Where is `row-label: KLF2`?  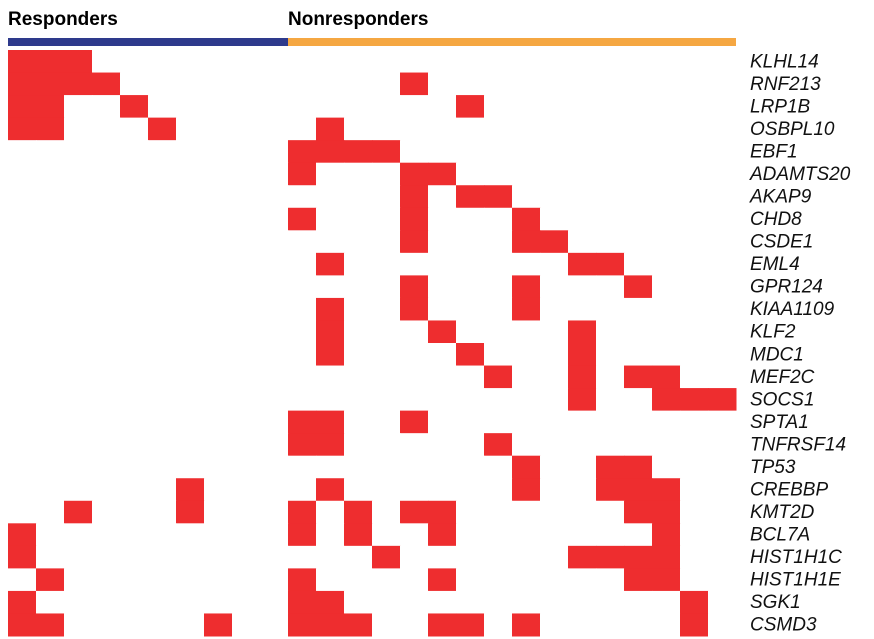 row-label: KLF2 is located at coordinates (773, 332).